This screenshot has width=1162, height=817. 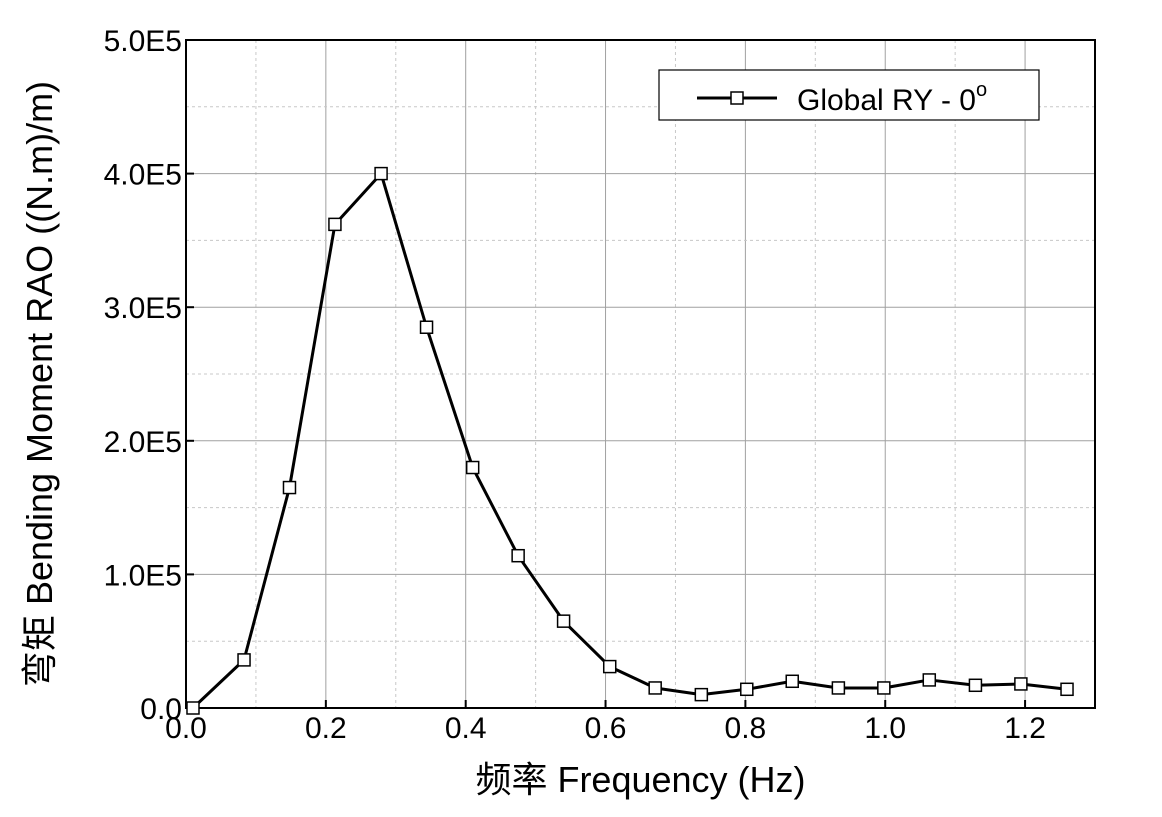 I want to click on legend-box, so click(x=849, y=95).